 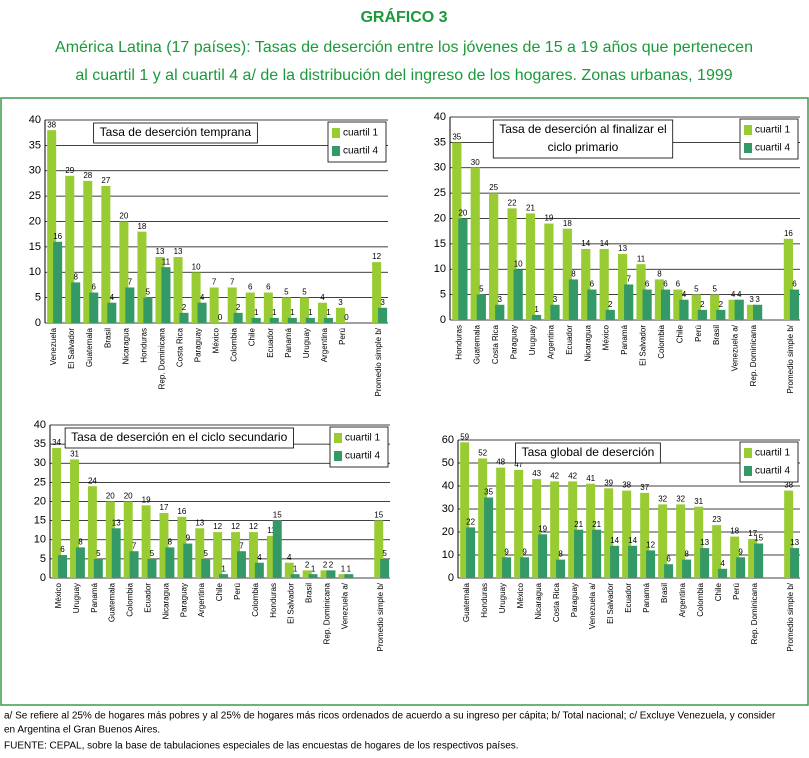 What do you see at coordinates (112, 297) in the screenshot?
I see `data-label: 4` at bounding box center [112, 297].